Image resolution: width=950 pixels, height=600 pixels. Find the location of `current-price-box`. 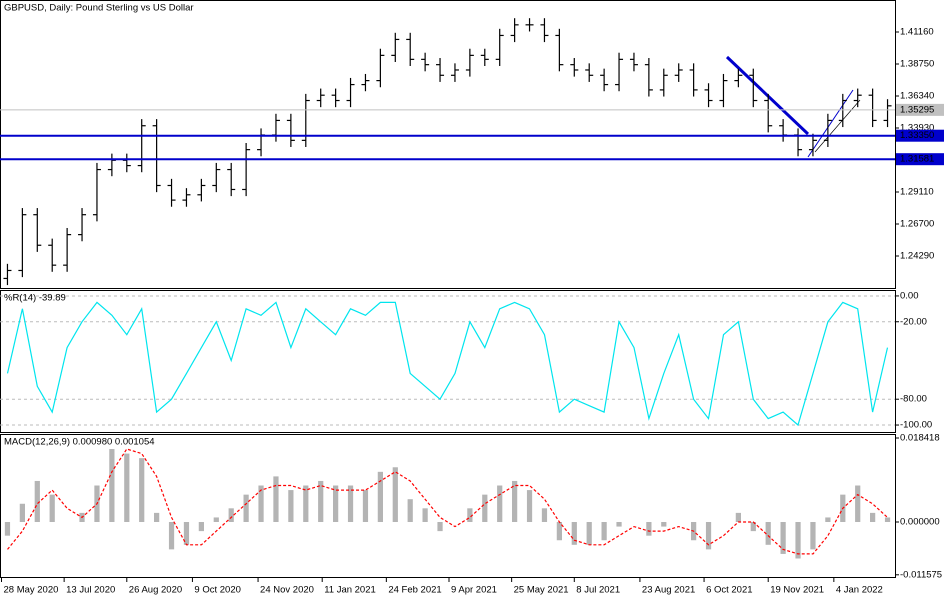

current-price-box is located at coordinates (920, 109).